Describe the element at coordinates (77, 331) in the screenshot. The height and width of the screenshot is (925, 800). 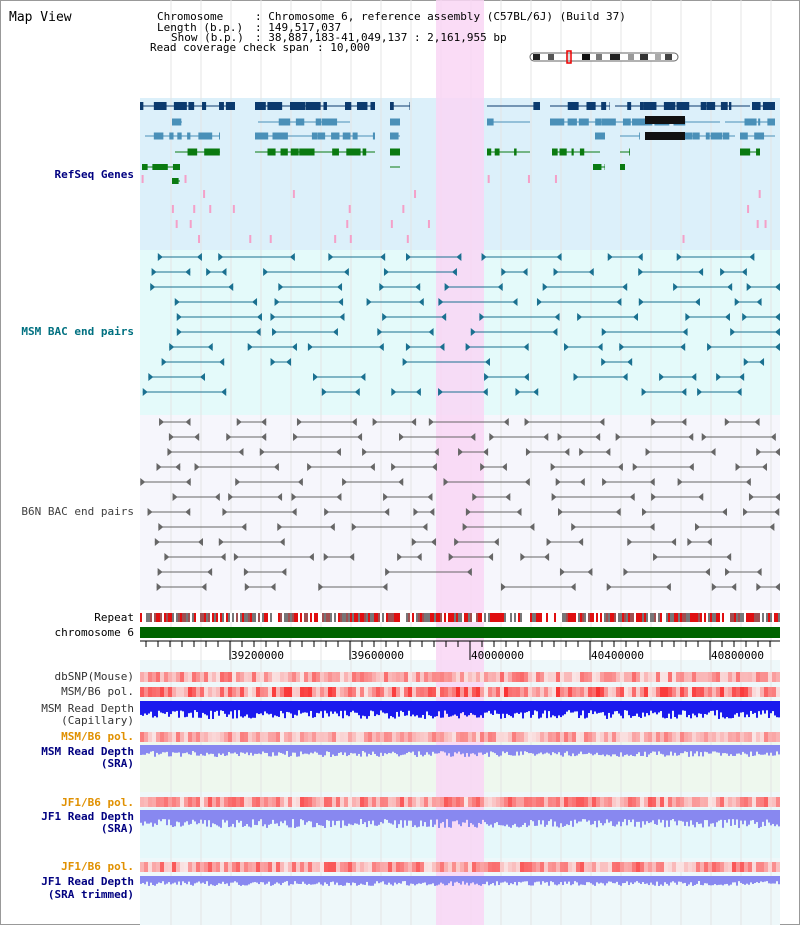
I see `msm-bac-label: MSM BAC end pairs` at that location.